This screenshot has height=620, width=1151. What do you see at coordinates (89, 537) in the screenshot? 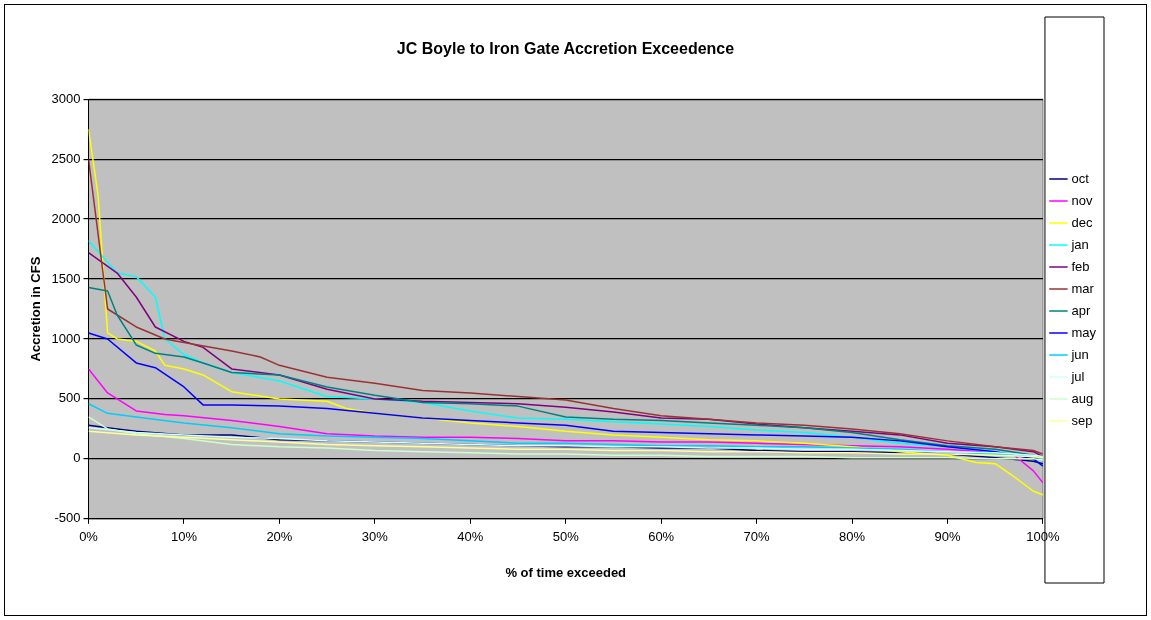
I see `x-tick-label: 0%` at bounding box center [89, 537].